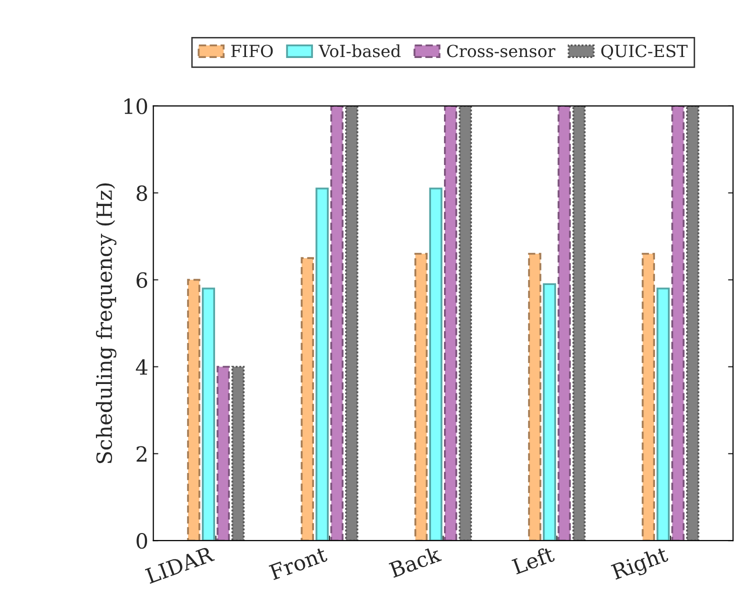 This screenshot has height=602, width=748. I want to click on legend-label: QUIC-EST, so click(644, 52).